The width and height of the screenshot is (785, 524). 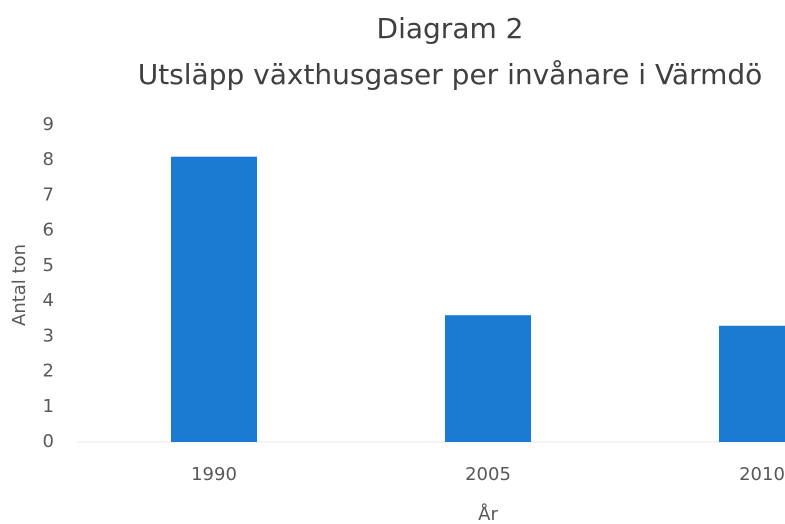 I want to click on y-tick-label: 6, so click(x=48, y=230).